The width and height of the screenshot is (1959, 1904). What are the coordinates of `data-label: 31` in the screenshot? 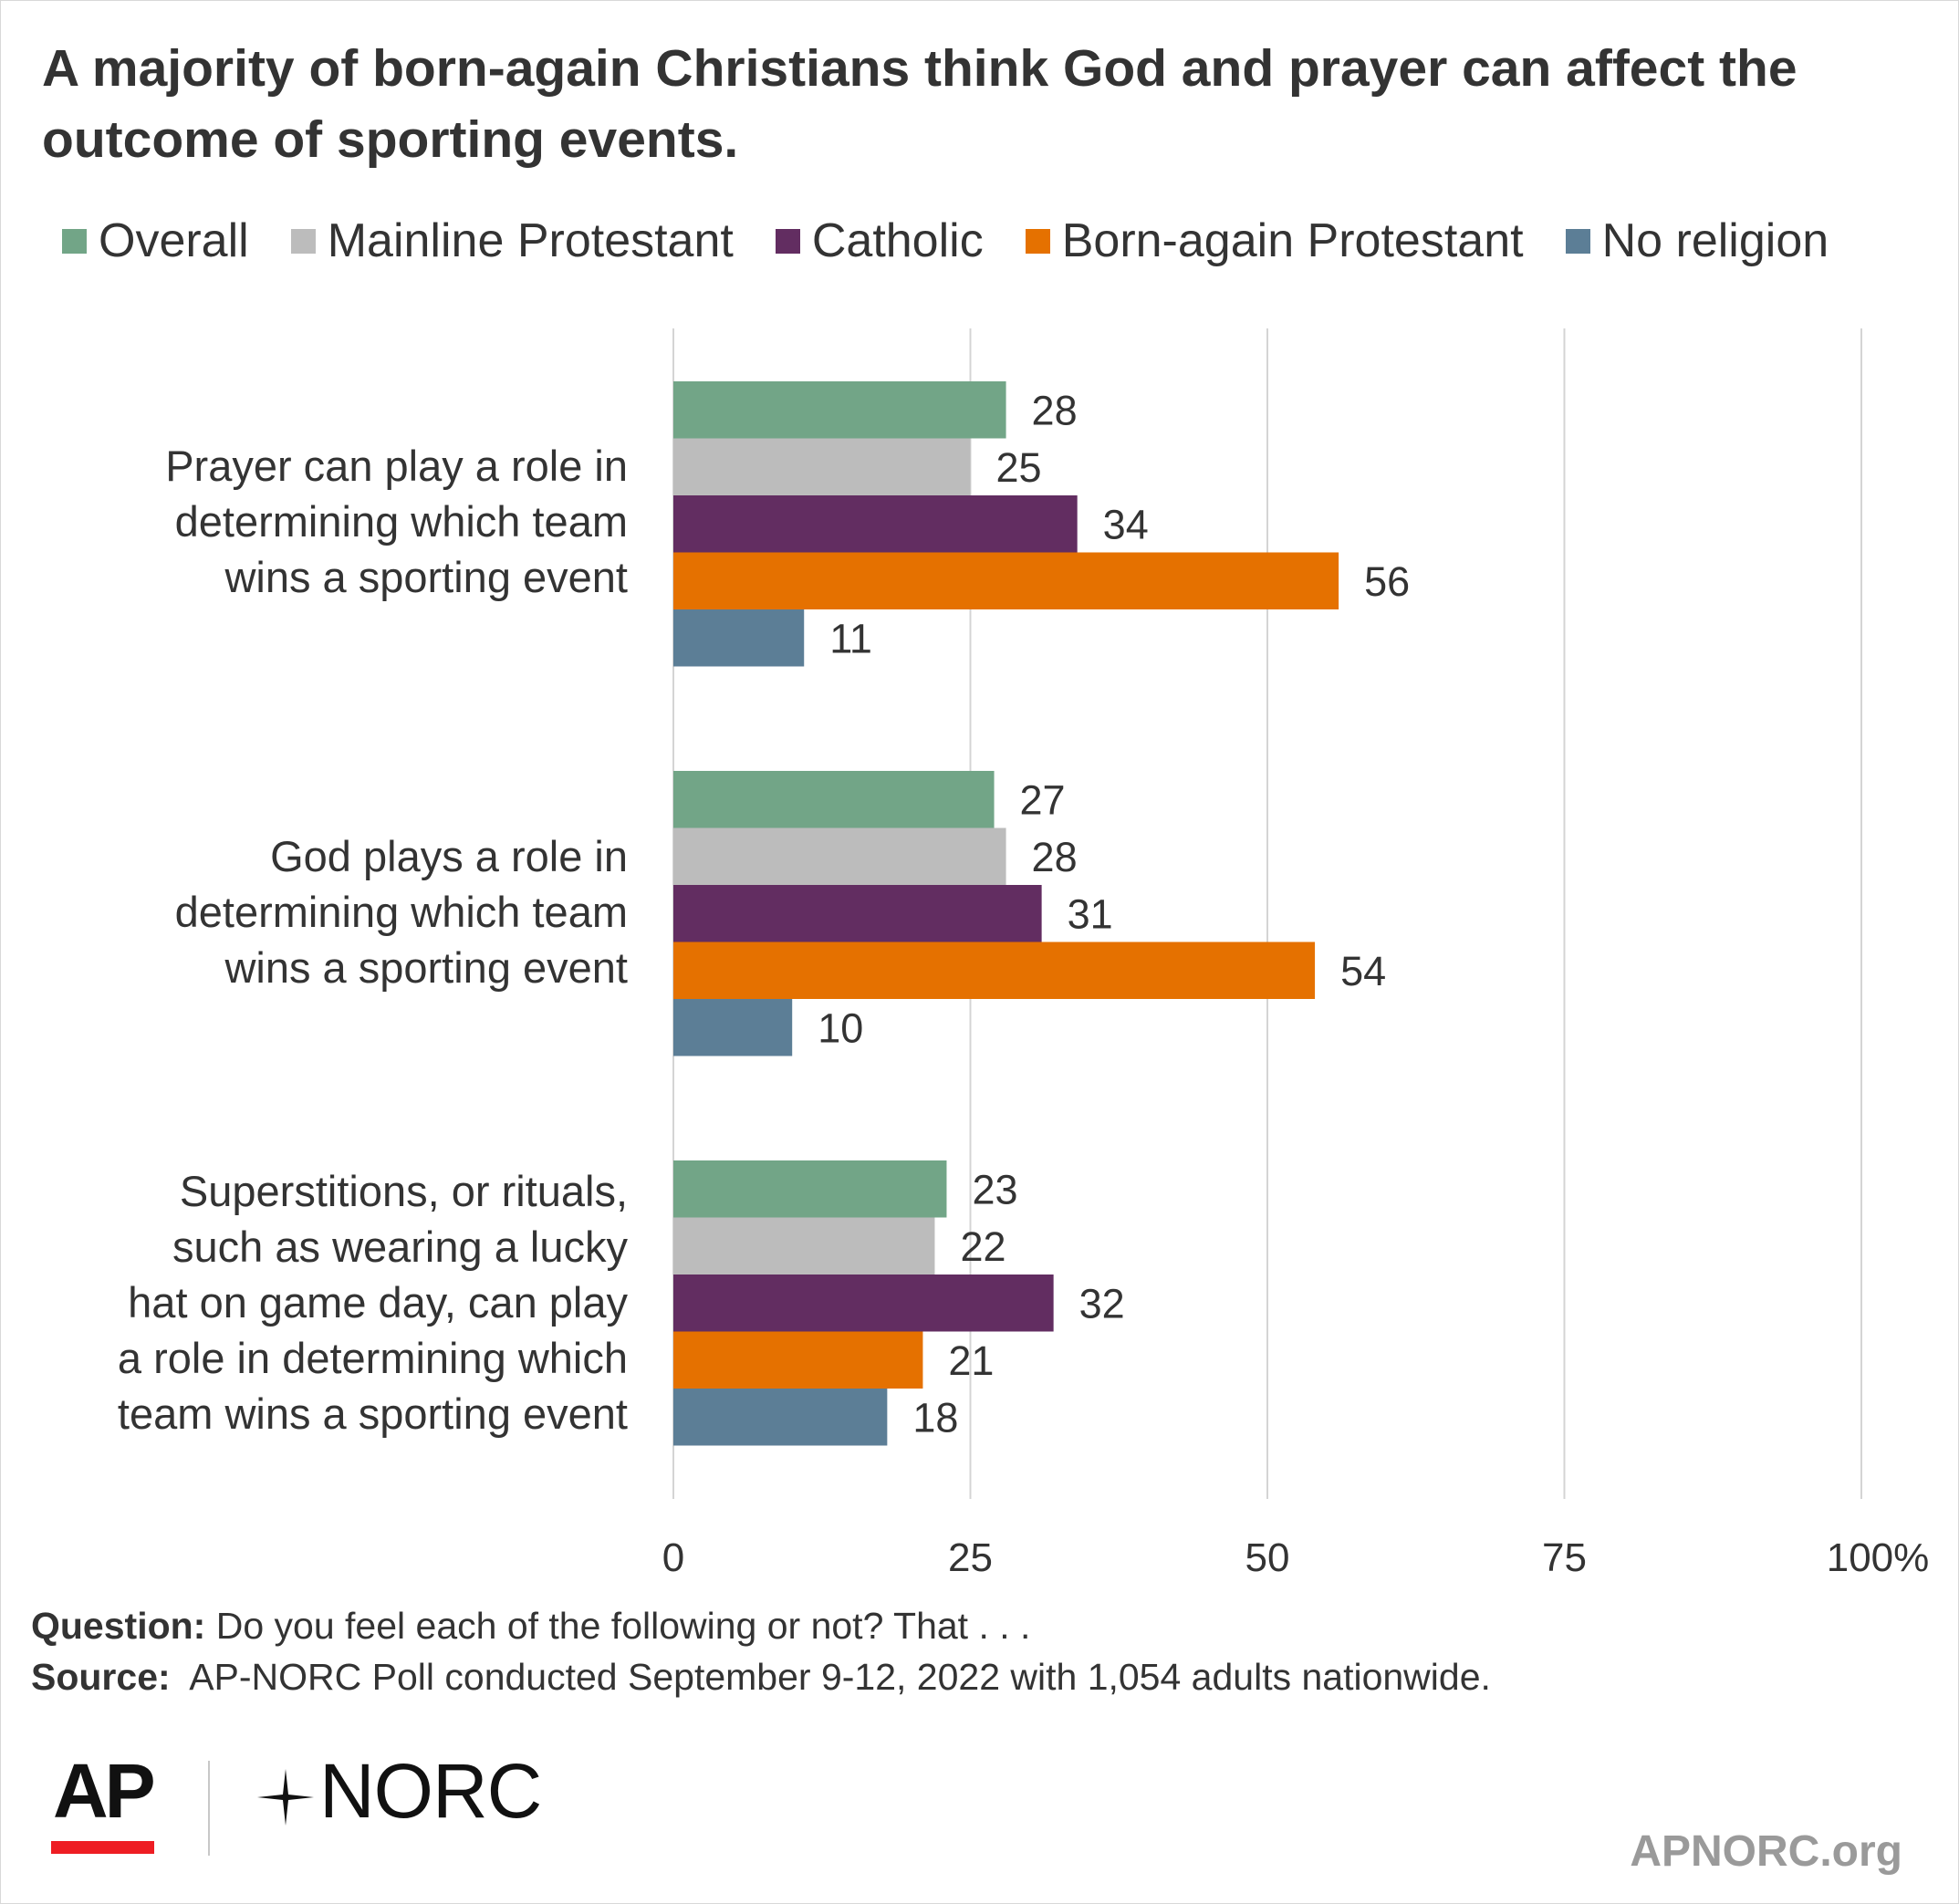 It's located at (1090, 914).